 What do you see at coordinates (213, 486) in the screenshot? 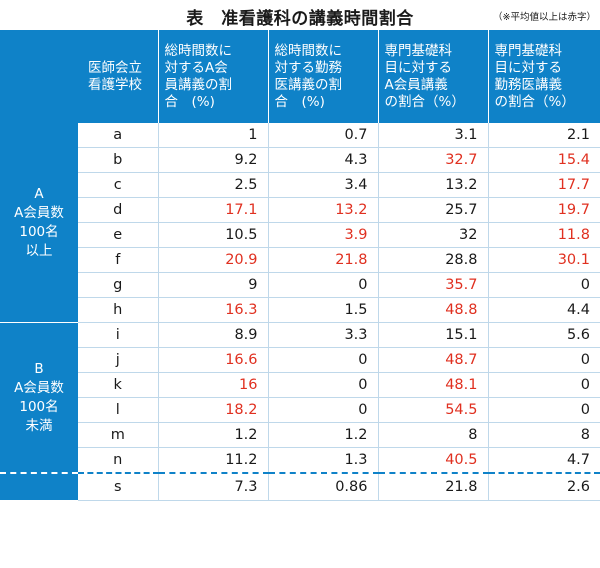
I see `value-cell: 7.3` at bounding box center [213, 486].